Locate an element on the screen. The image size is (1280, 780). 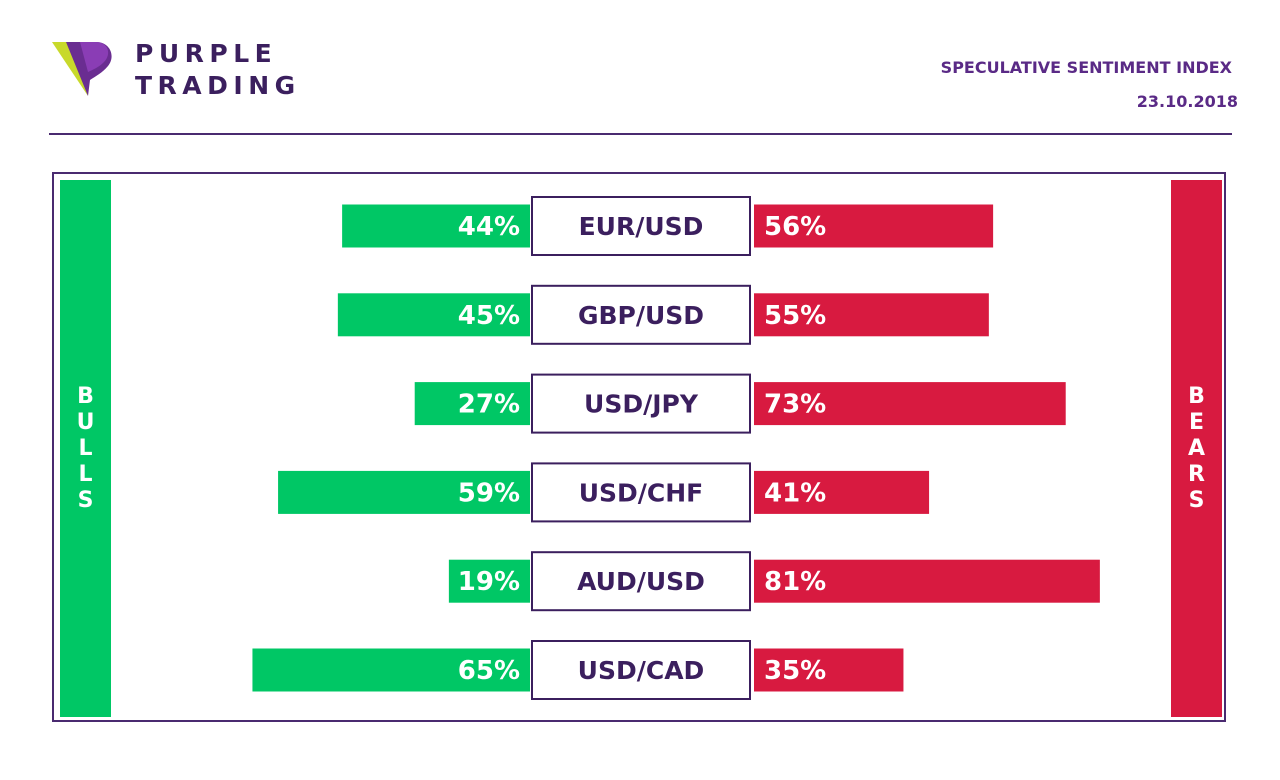
pair-label: GBP/USD is located at coordinates (641, 315).